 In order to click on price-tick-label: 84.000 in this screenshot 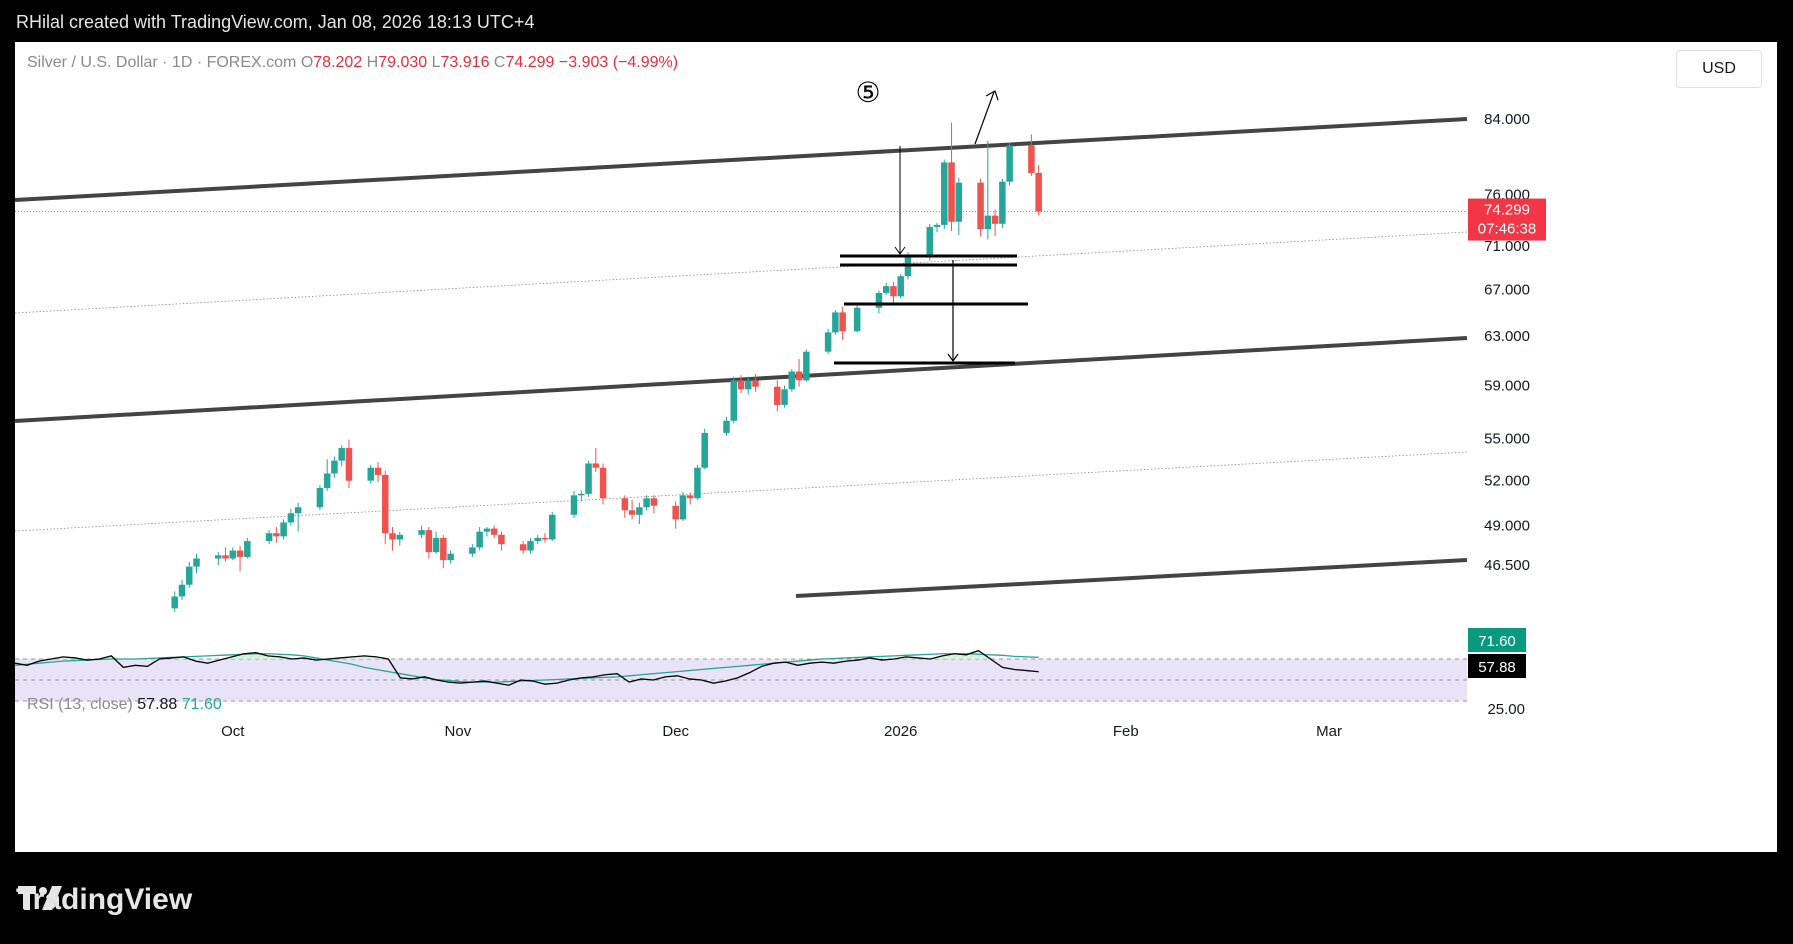, I will do `click(1507, 119)`.